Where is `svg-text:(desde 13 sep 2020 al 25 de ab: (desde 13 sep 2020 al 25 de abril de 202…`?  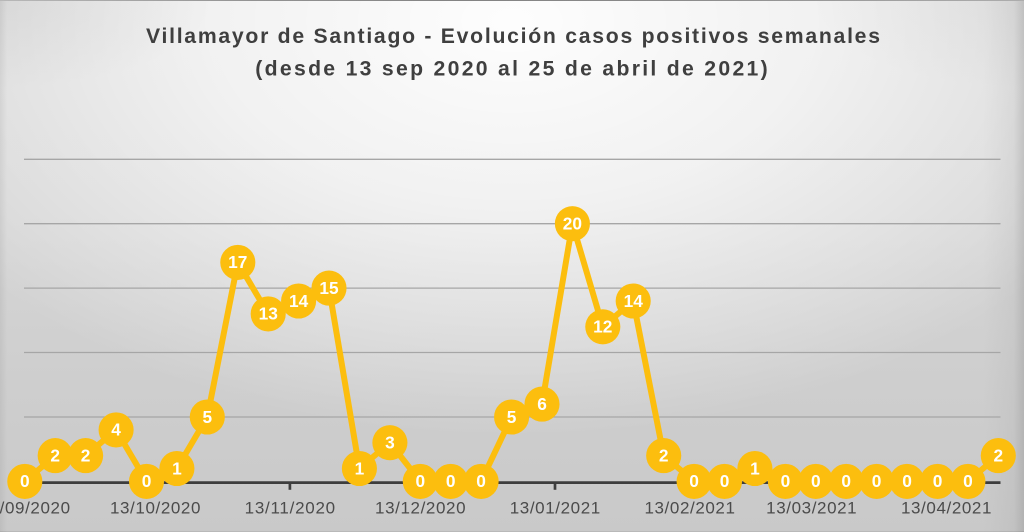
svg-text:(desde 13 sep 2020 al 25 de ab: (desde 13 sep 2020 al 25 de abril de 202… is located at coordinates (511, 68).